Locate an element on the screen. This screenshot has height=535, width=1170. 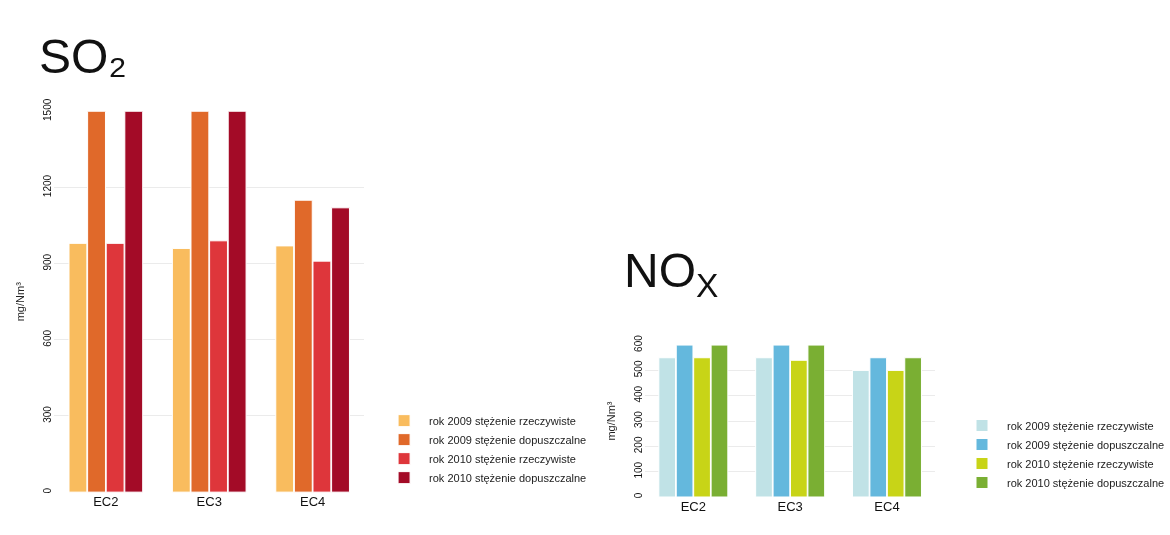
chart-title: SO₂ is located at coordinates (83, 56).